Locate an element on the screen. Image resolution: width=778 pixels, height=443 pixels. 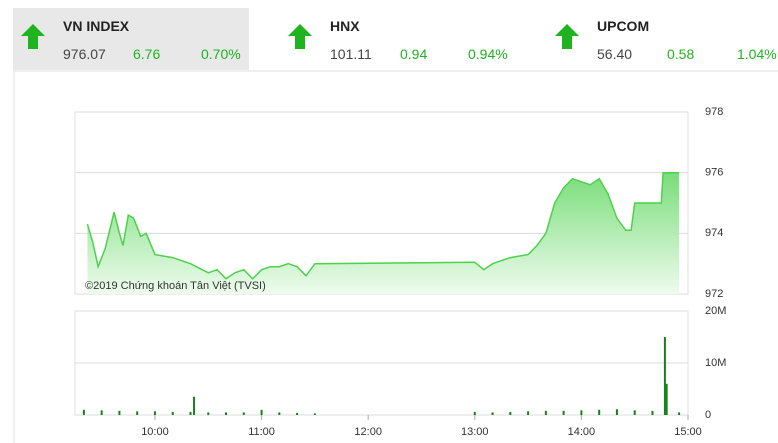
y-tick-label: 978 is located at coordinates (714, 112).